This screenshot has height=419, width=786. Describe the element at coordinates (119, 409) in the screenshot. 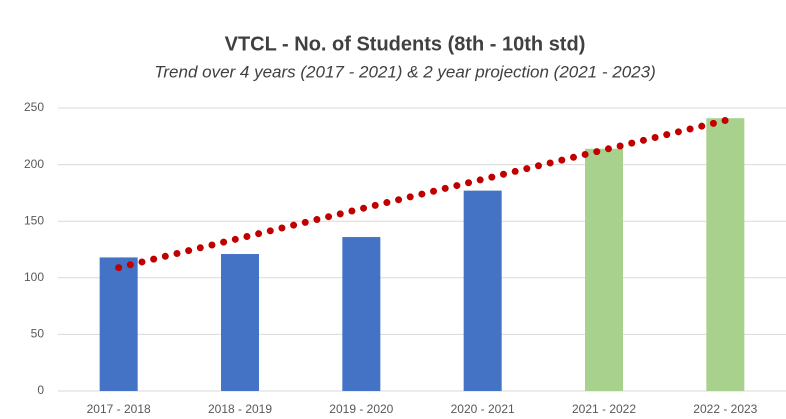

I see `x-tick-label: 2017 - 2018` at that location.